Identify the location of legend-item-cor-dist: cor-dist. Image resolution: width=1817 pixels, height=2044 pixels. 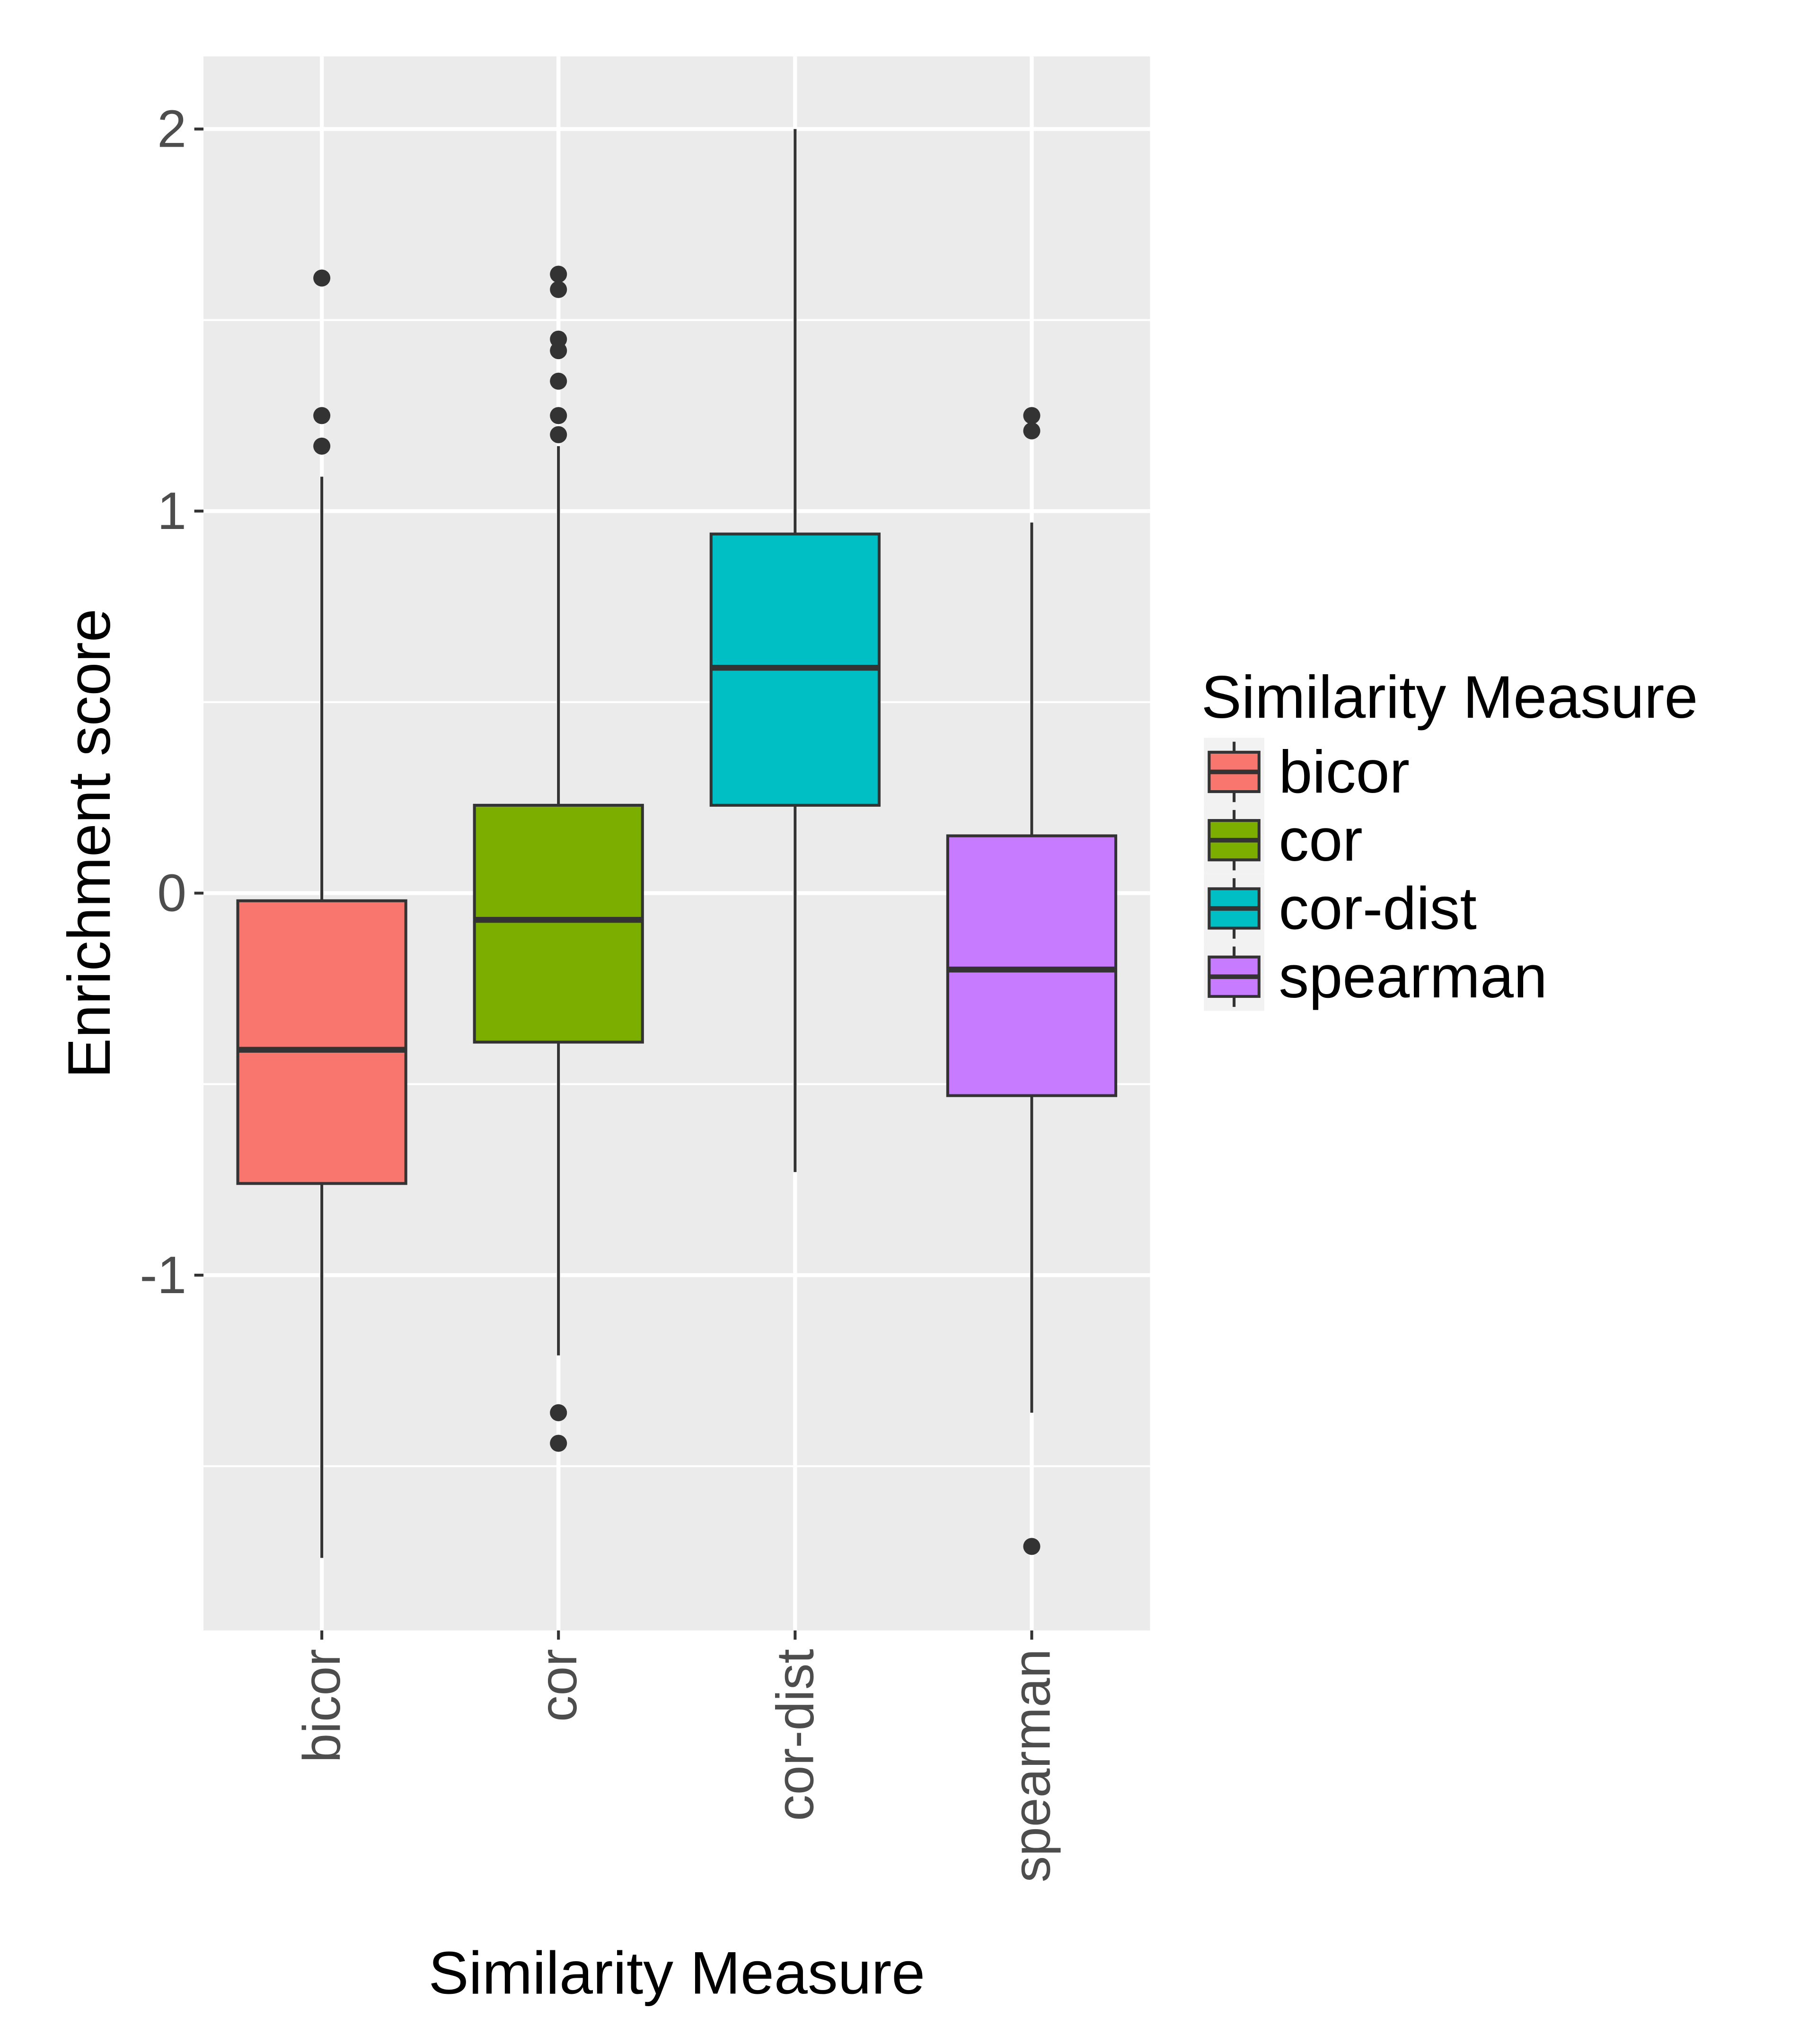
(1340, 908).